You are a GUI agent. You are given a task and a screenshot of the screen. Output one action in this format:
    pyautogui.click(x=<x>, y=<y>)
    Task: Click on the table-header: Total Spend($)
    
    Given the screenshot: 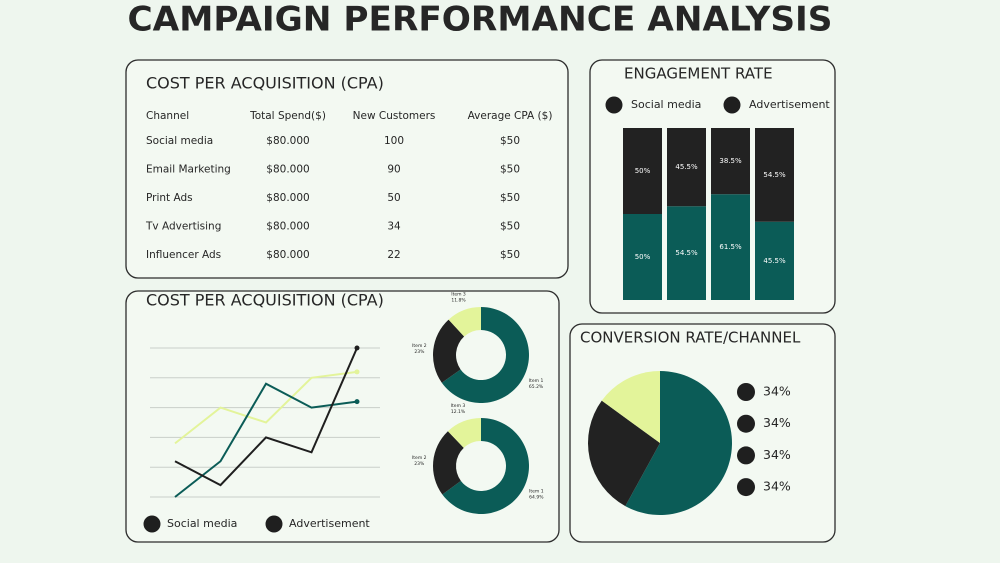 What is the action you would take?
    pyautogui.click(x=287, y=116)
    